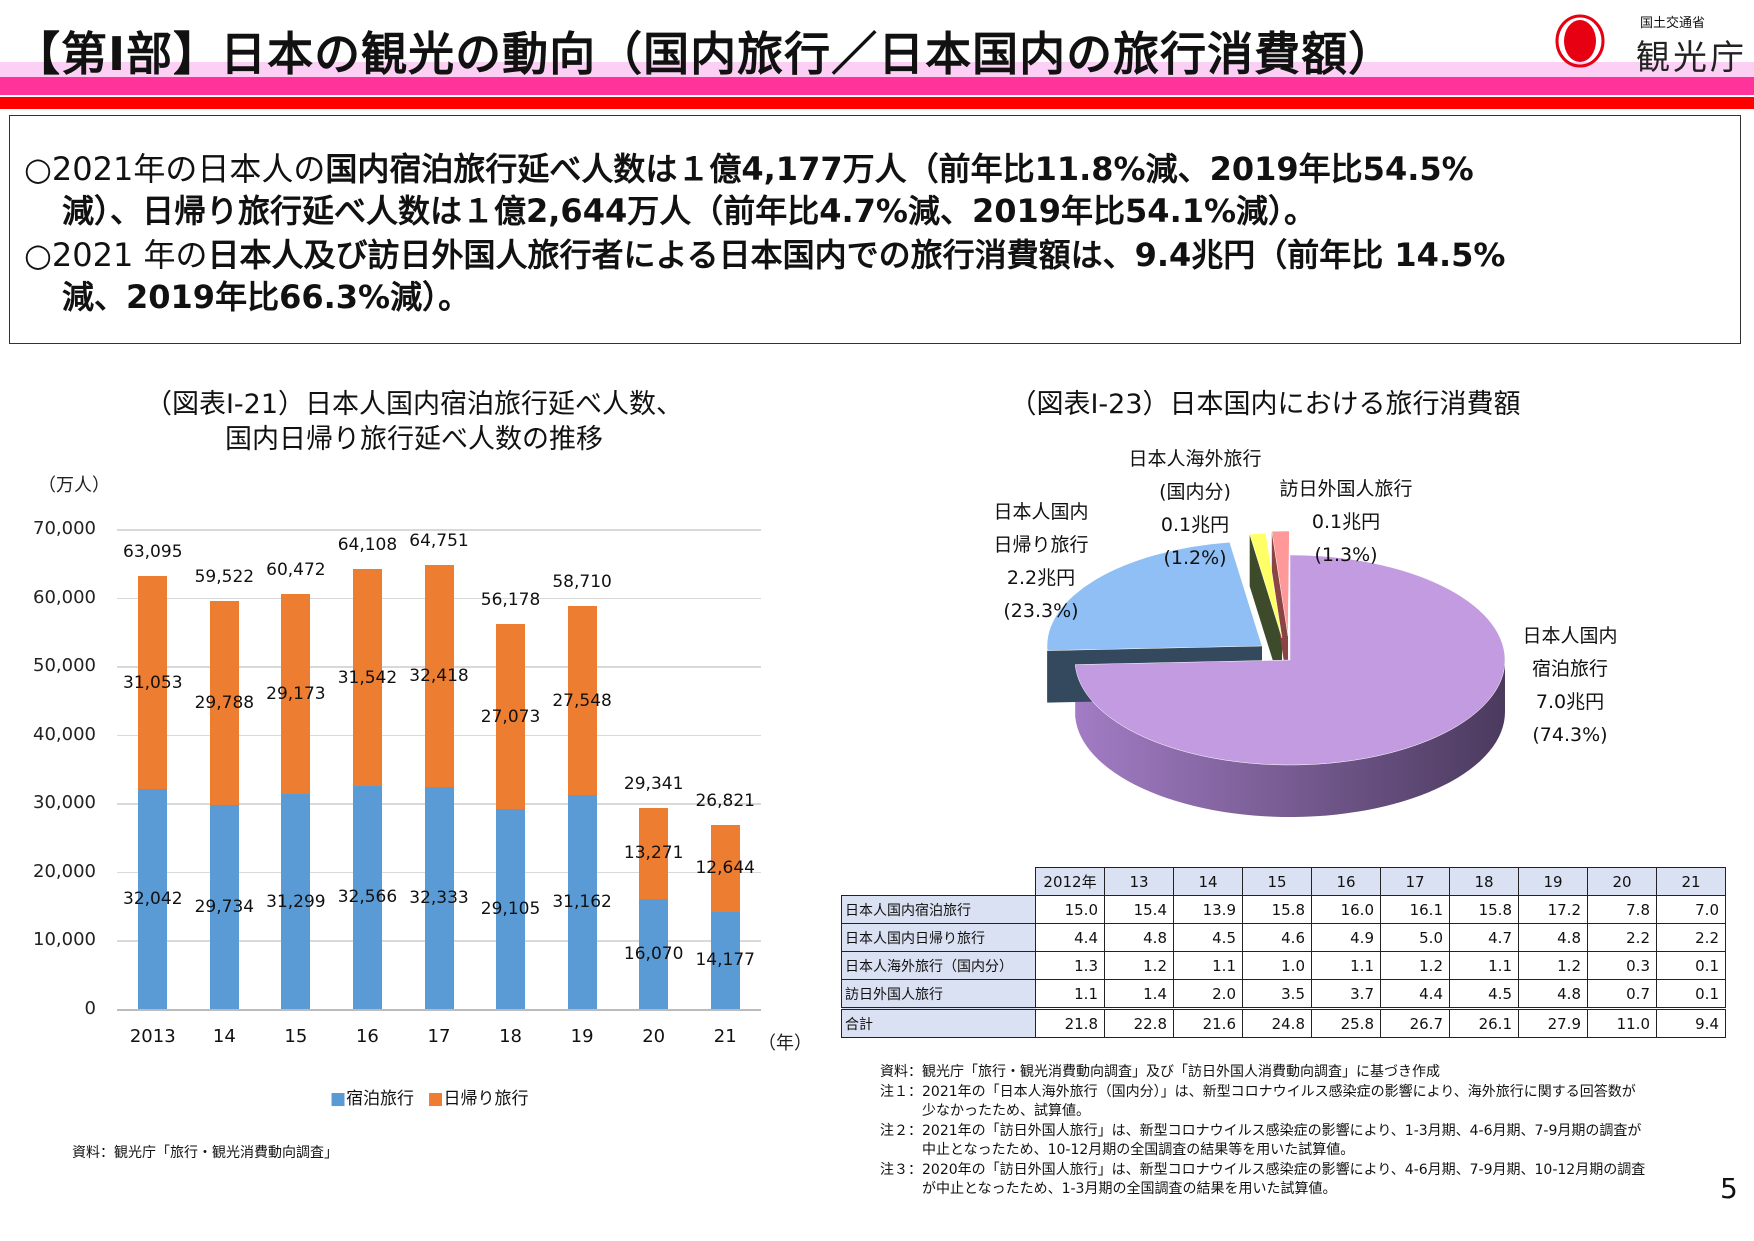  I want to click on daytrip-label: 29,173, so click(296, 694).